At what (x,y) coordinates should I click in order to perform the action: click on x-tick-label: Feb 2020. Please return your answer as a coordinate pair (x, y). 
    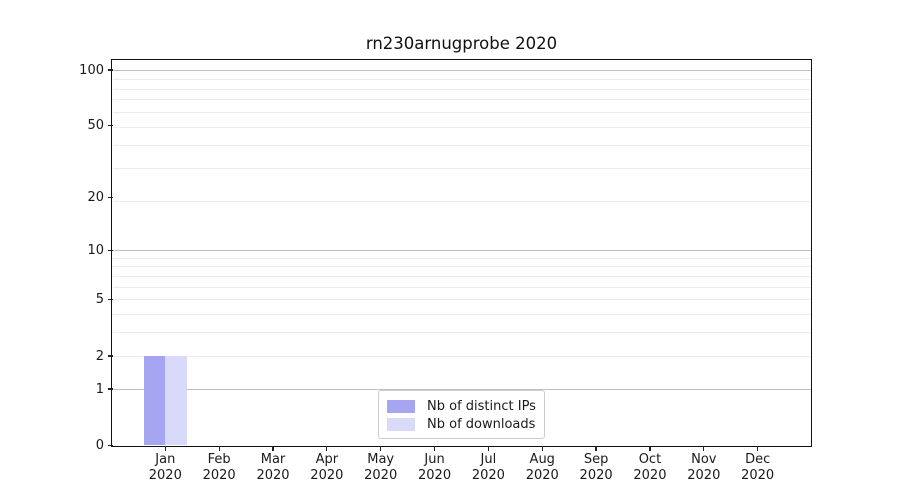
    Looking at the image, I should click on (219, 467).